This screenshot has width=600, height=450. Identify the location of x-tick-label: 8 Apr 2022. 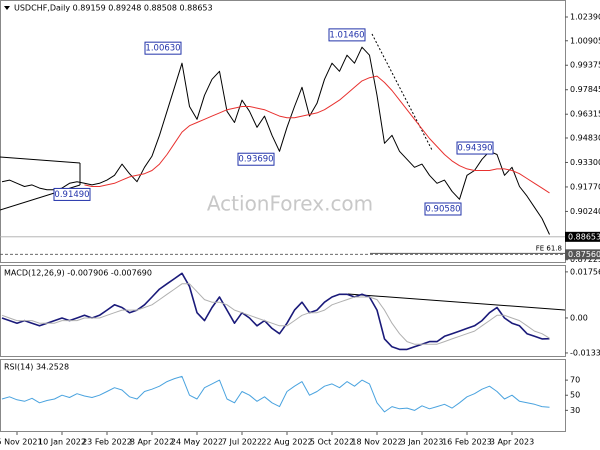
(152, 442).